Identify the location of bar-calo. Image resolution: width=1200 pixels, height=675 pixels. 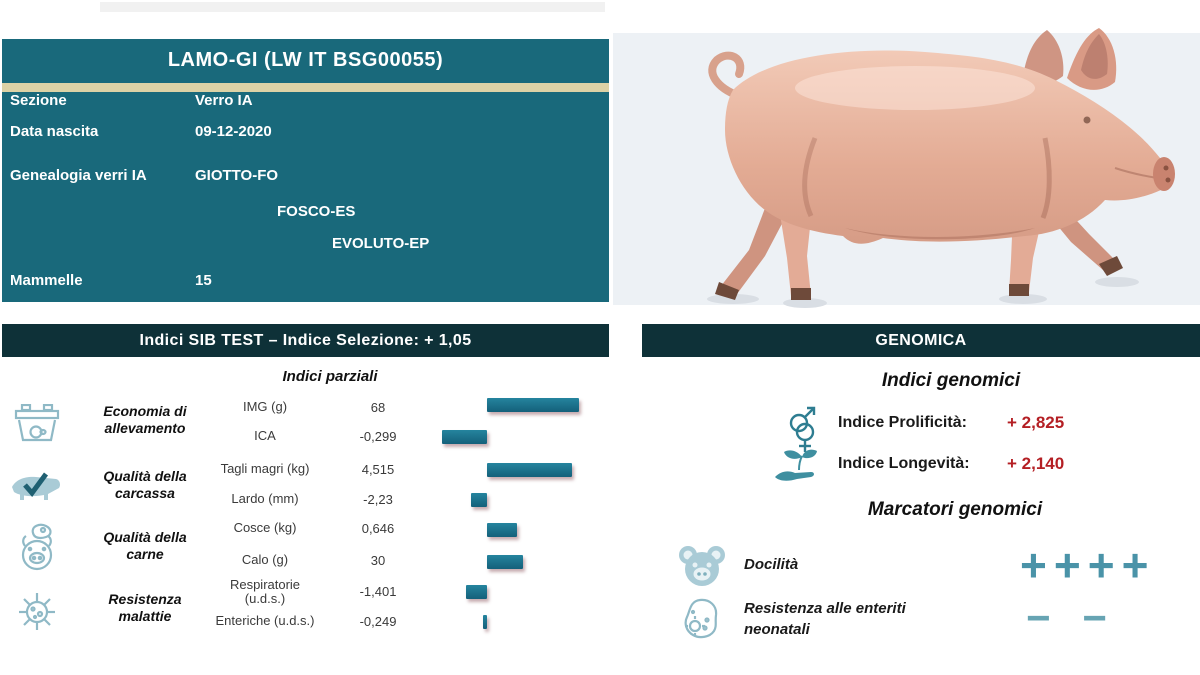
(505, 562).